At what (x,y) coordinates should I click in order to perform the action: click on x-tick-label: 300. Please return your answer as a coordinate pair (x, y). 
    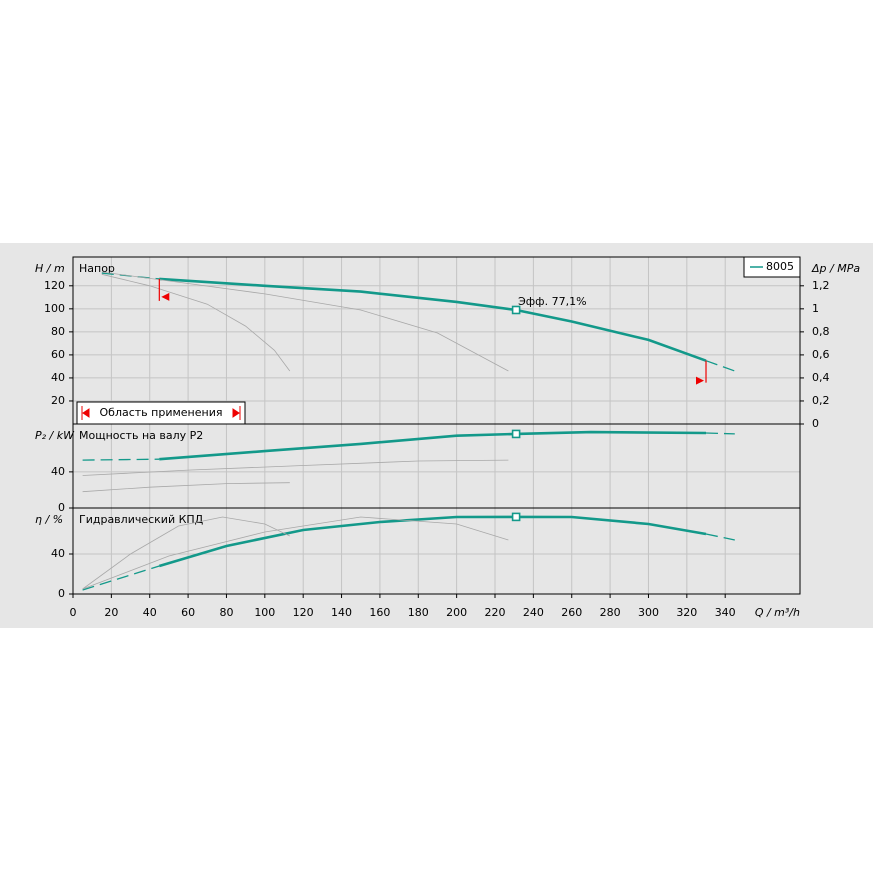
    Looking at the image, I should click on (648, 612).